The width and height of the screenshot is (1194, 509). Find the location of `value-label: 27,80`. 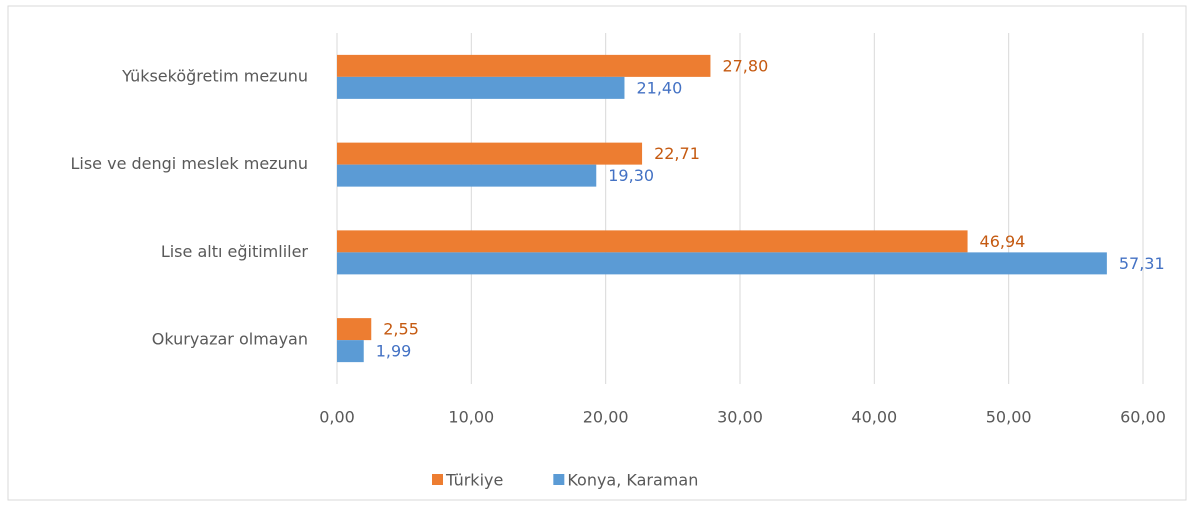

value-label: 27,80 is located at coordinates (745, 65).